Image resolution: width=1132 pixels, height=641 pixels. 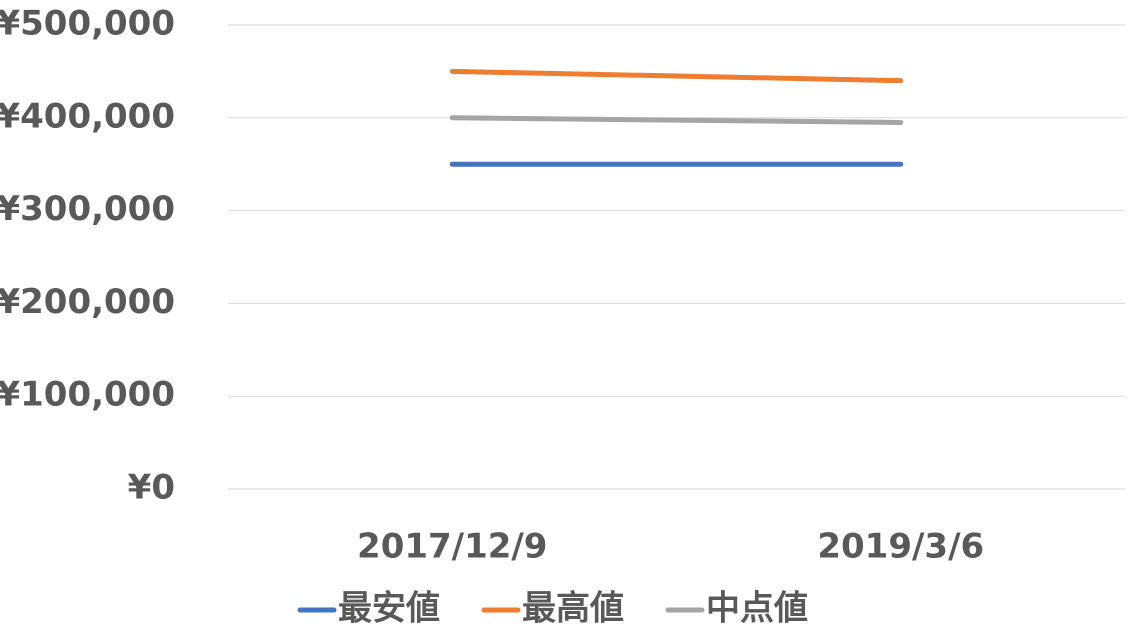 What do you see at coordinates (151, 488) in the screenshot?
I see `y-tick-label: ¥0` at bounding box center [151, 488].